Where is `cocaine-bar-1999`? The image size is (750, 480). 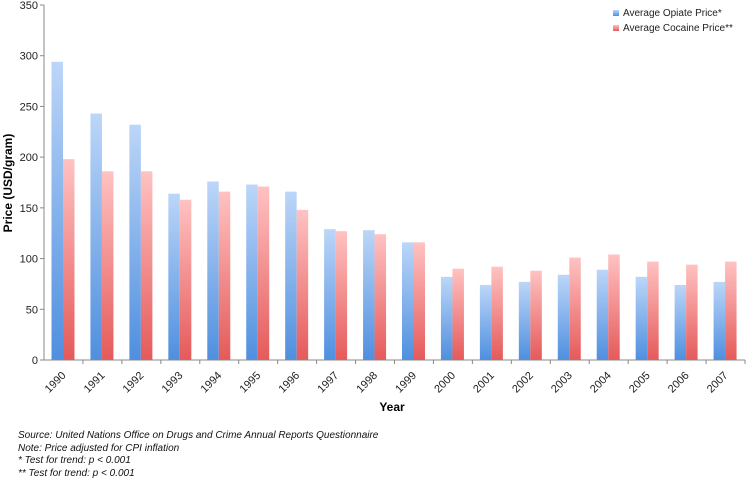
cocaine-bar-1999 is located at coordinates (420, 301).